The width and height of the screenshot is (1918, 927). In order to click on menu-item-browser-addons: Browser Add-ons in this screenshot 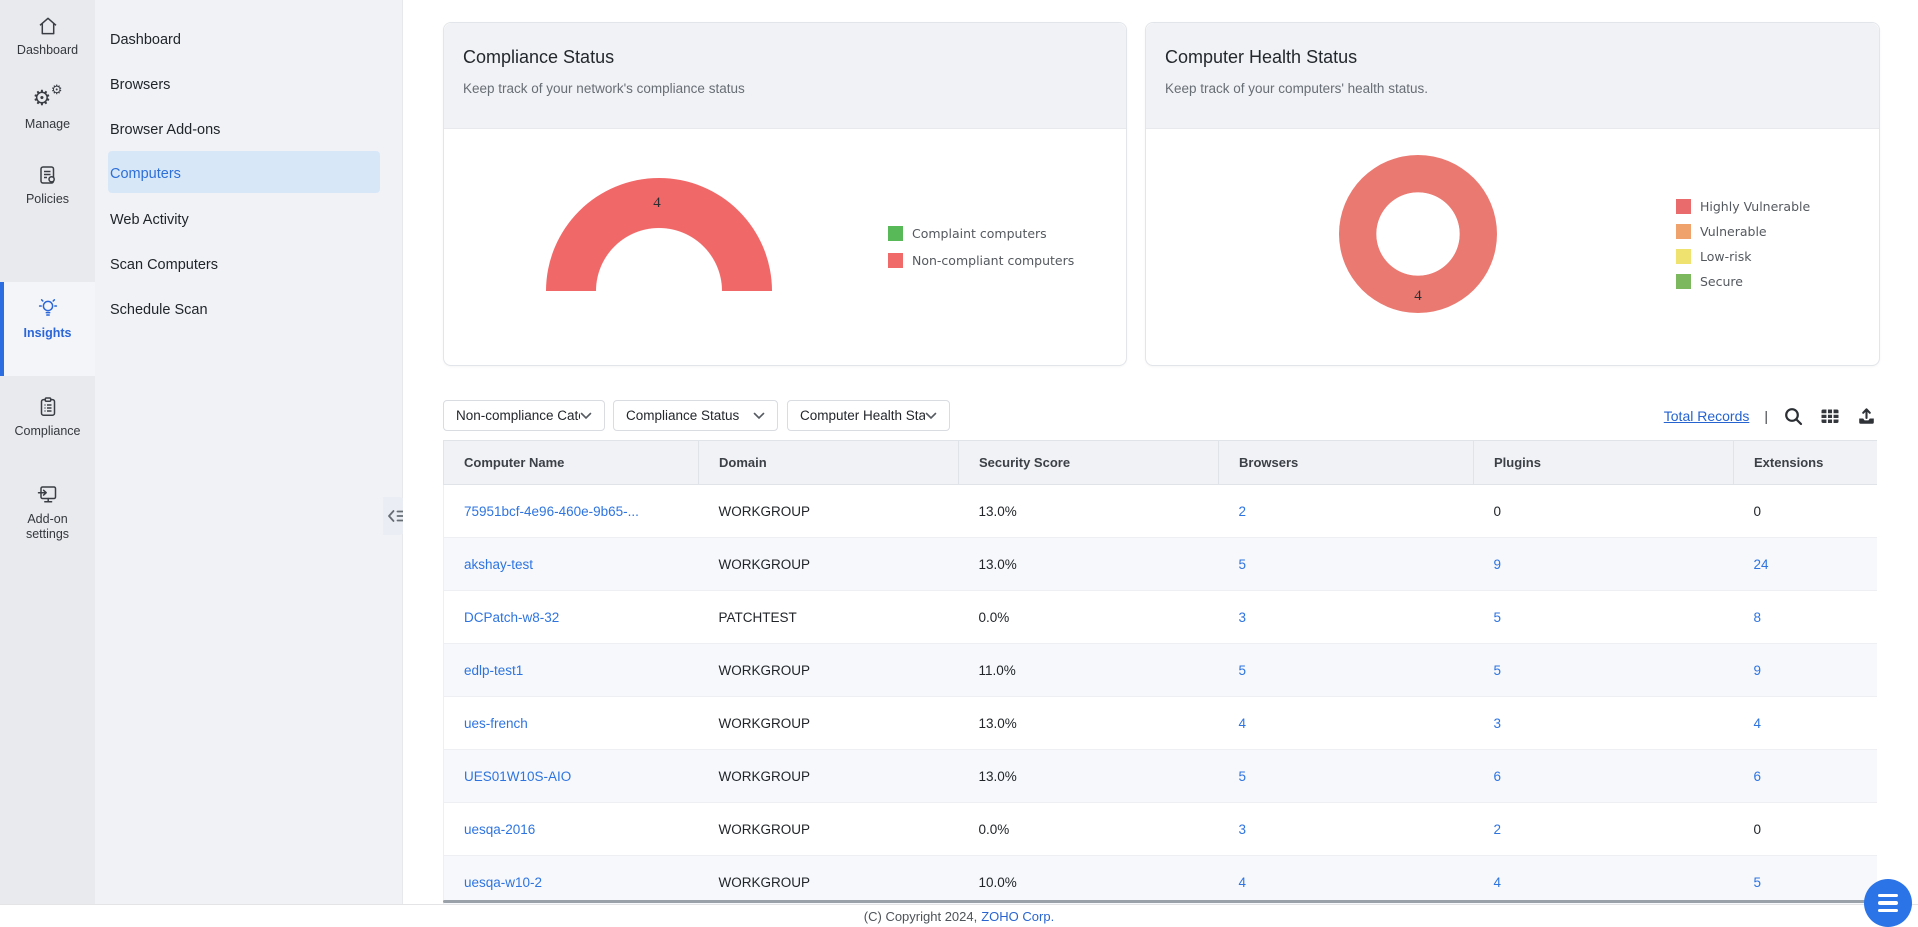, I will do `click(165, 130)`.